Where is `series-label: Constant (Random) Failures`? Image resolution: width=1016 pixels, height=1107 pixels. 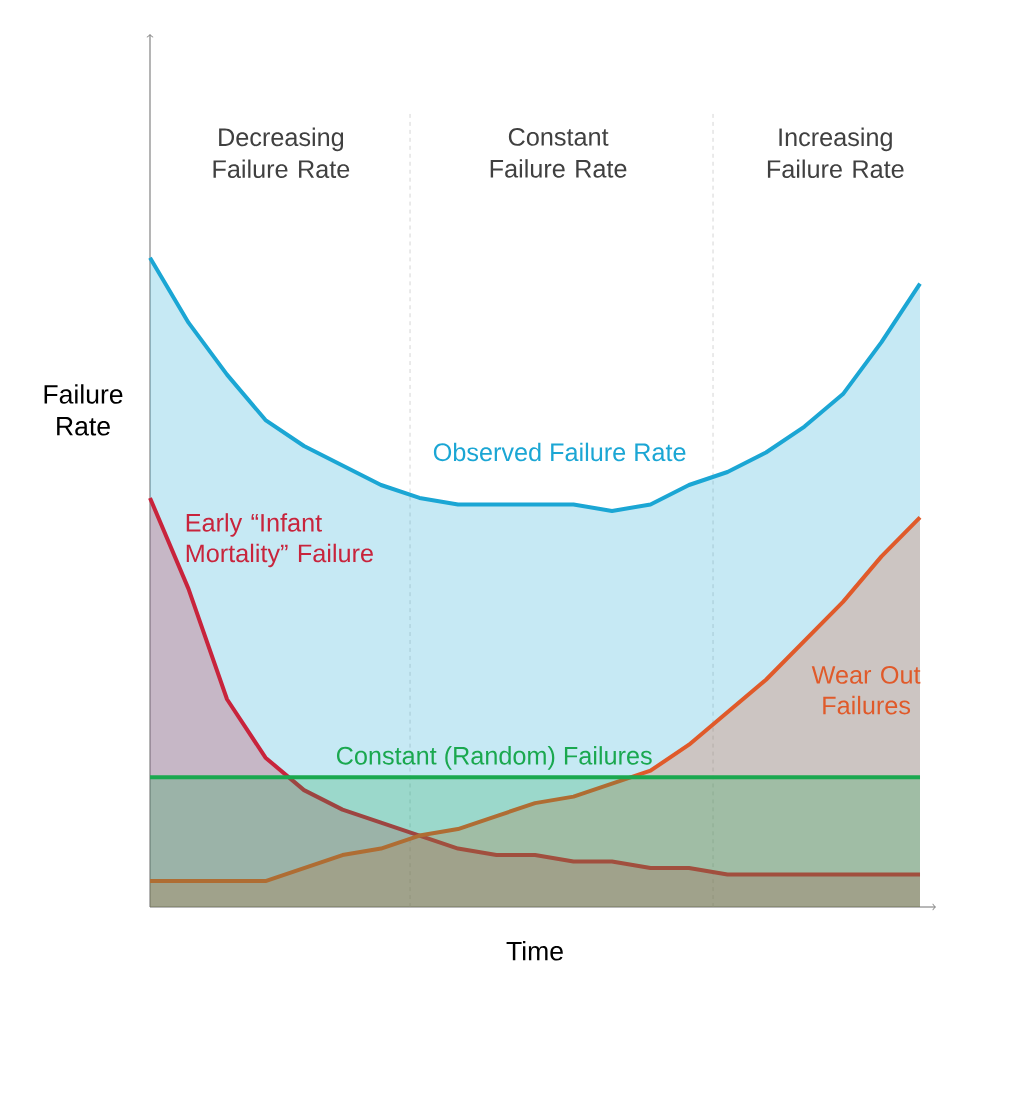
series-label: Constant (Random) Failures is located at coordinates (494, 758).